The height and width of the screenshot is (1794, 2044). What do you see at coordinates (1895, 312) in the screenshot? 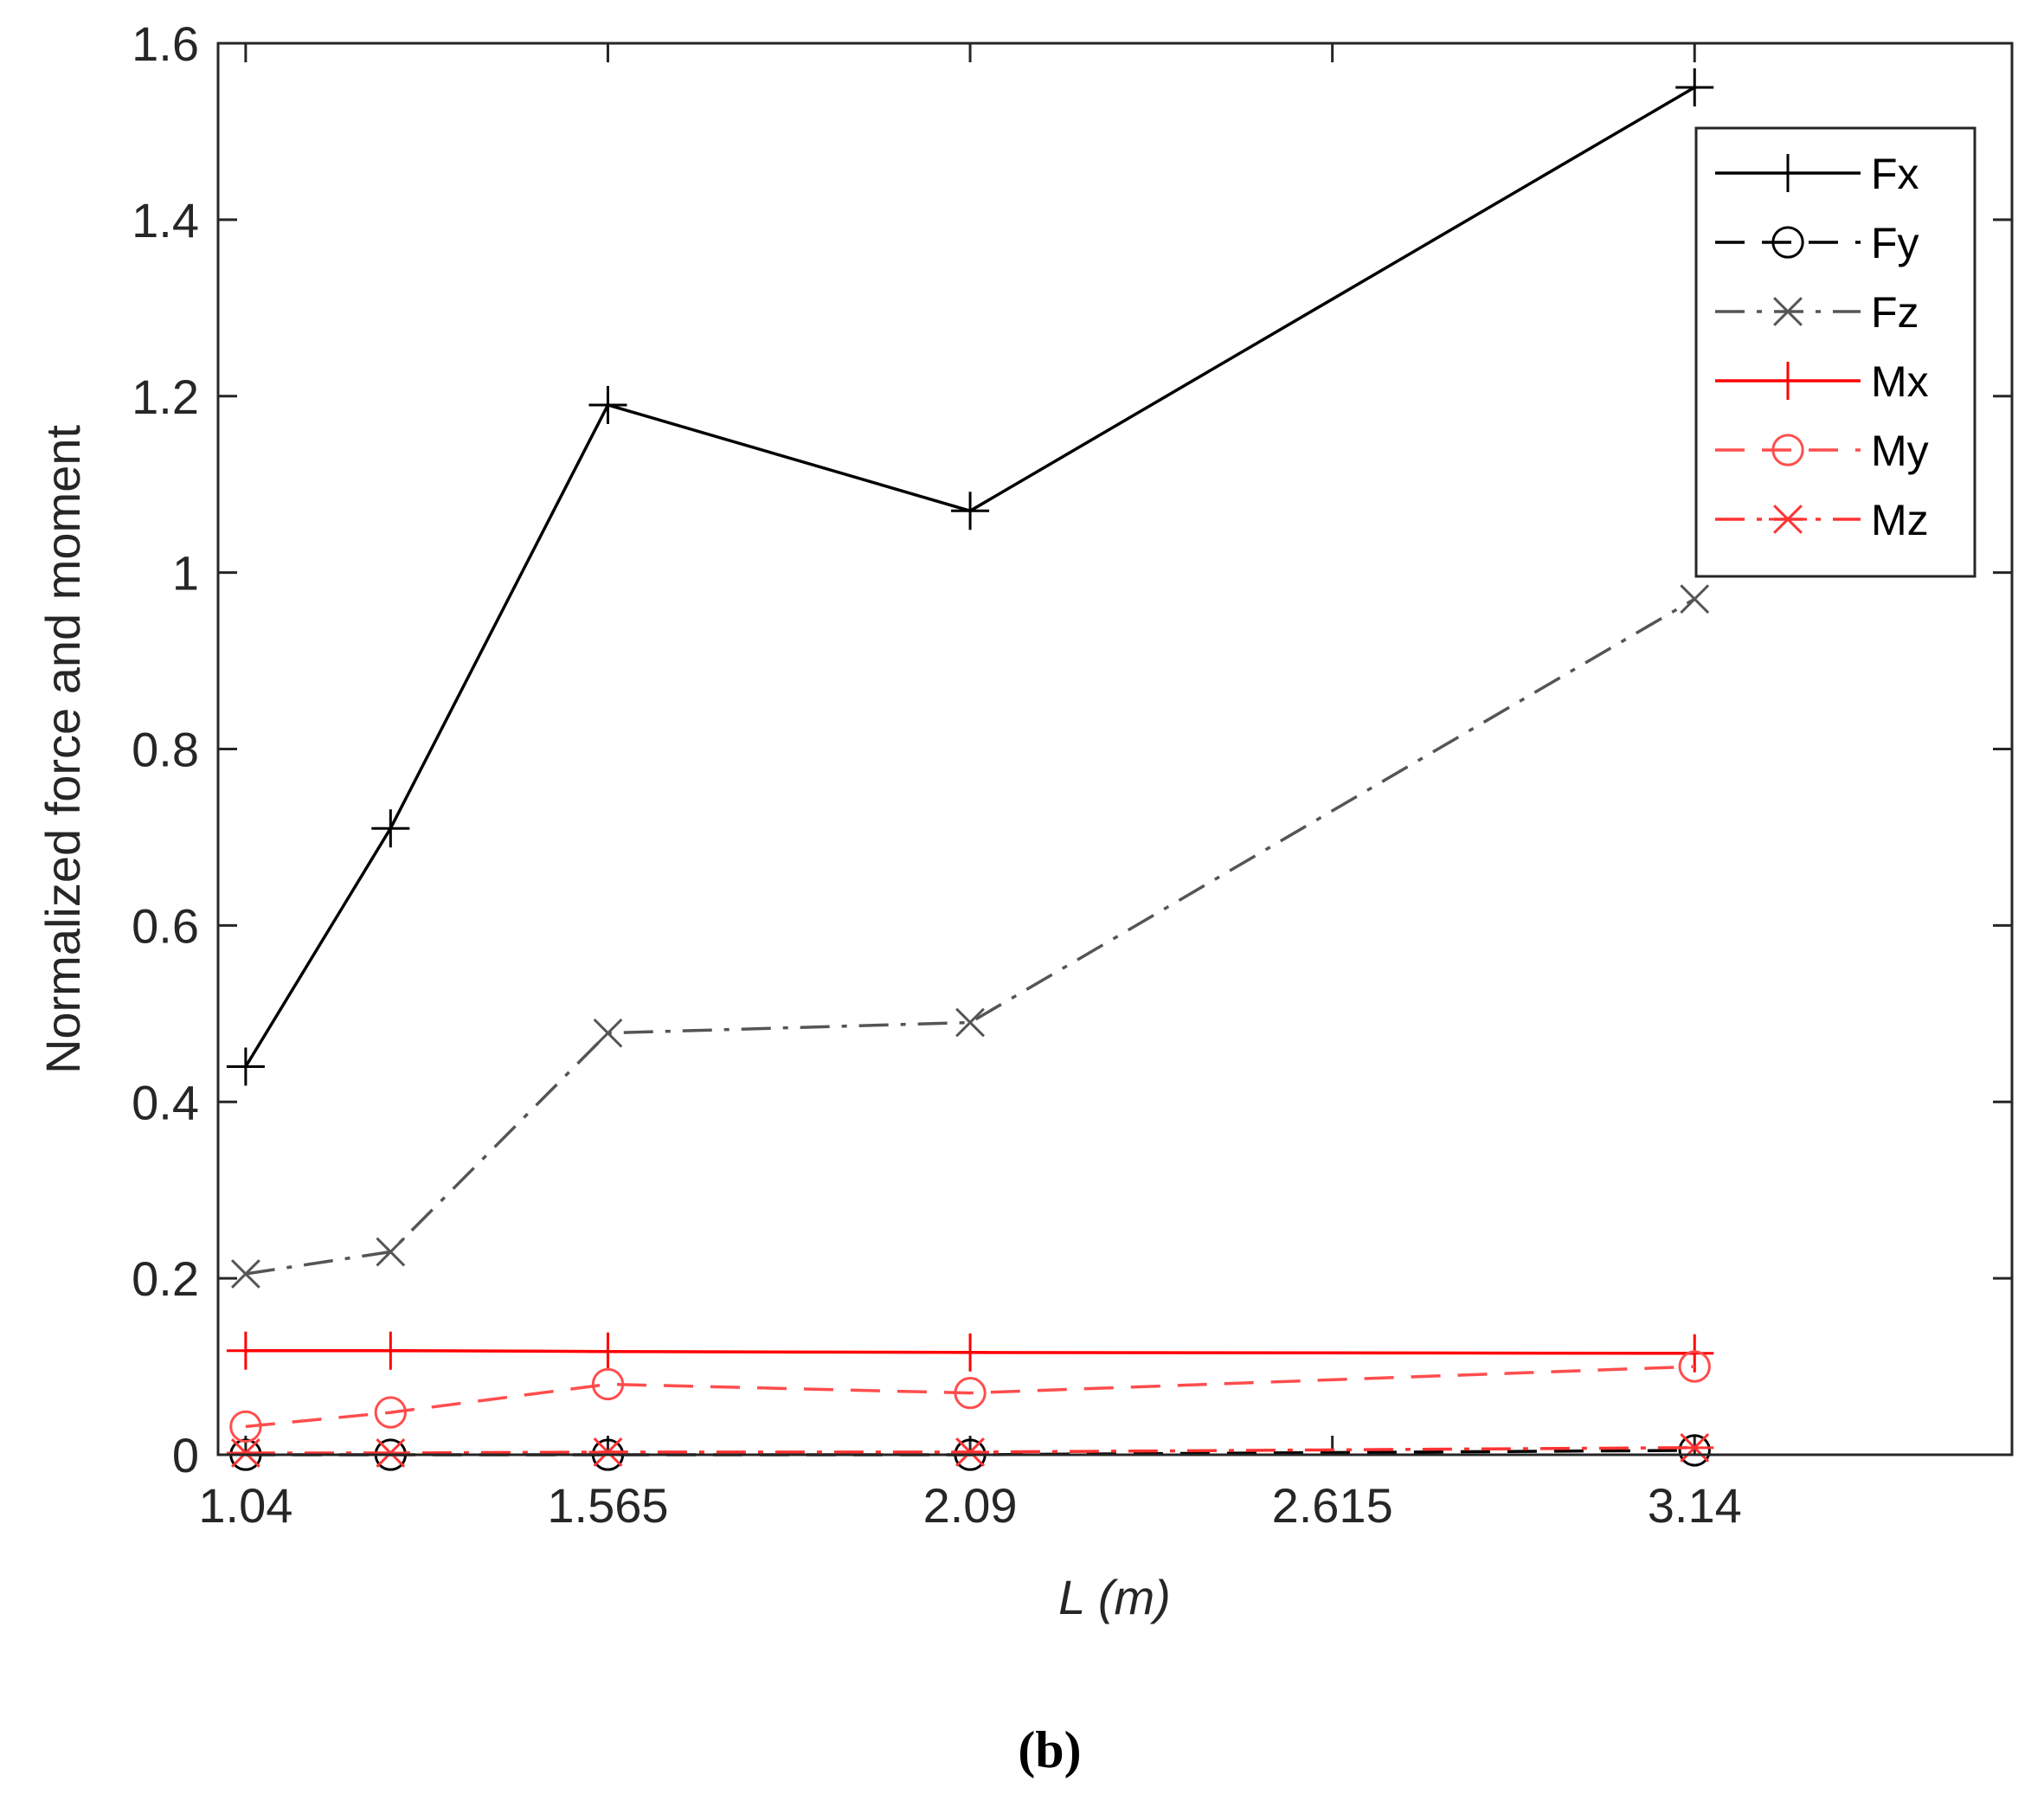
I see `legend-label: Fz` at bounding box center [1895, 312].